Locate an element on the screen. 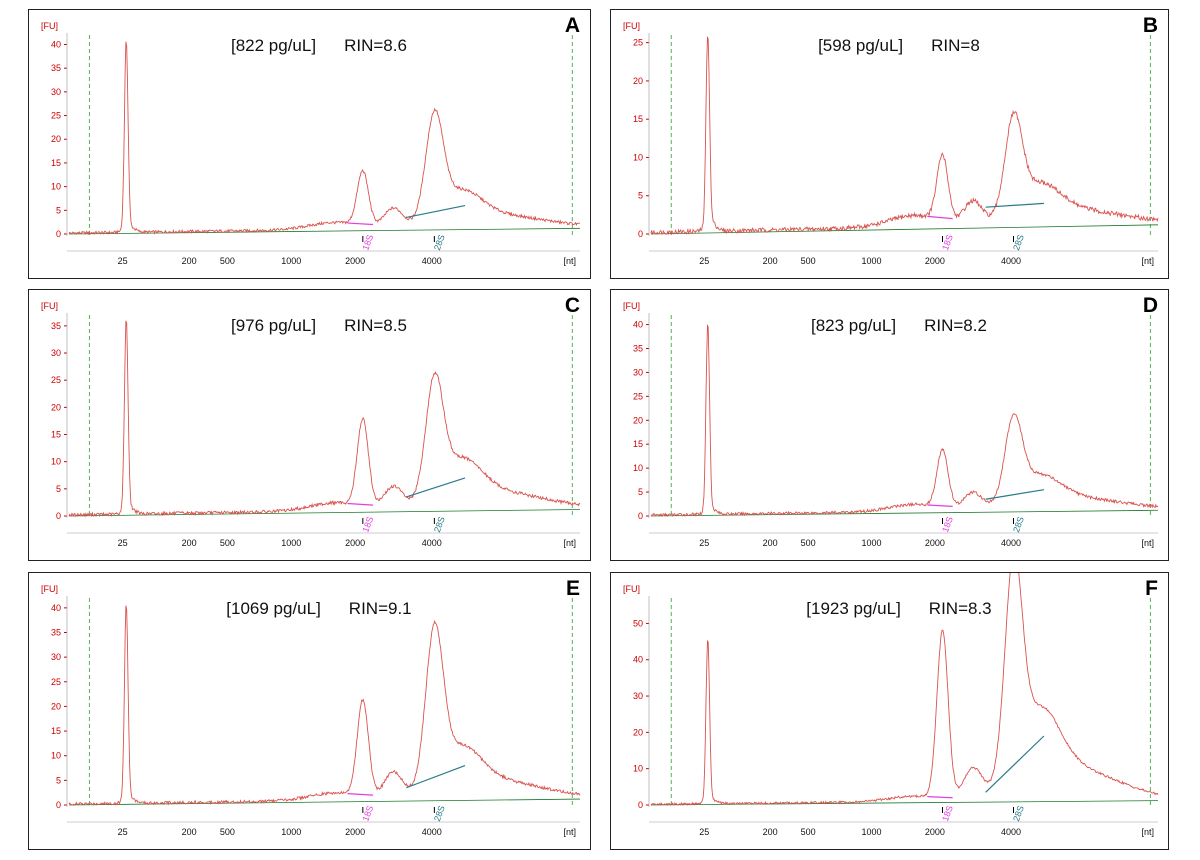  panel-title-d: [823 pg/uL] RIN=8.2 is located at coordinates (889, 326).